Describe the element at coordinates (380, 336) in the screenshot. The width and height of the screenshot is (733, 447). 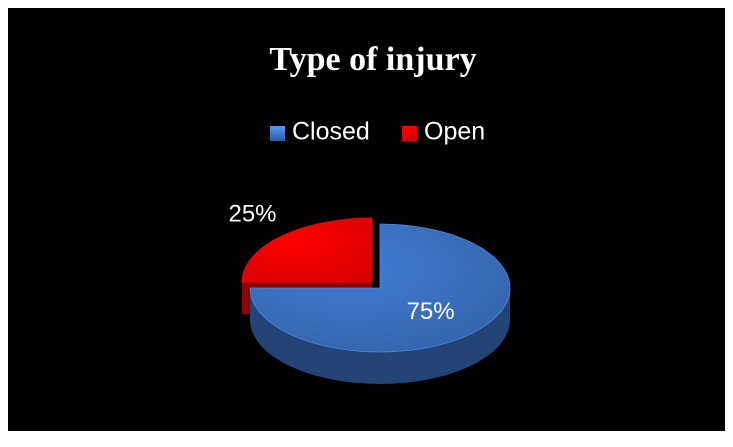
I see `slice-side` at that location.